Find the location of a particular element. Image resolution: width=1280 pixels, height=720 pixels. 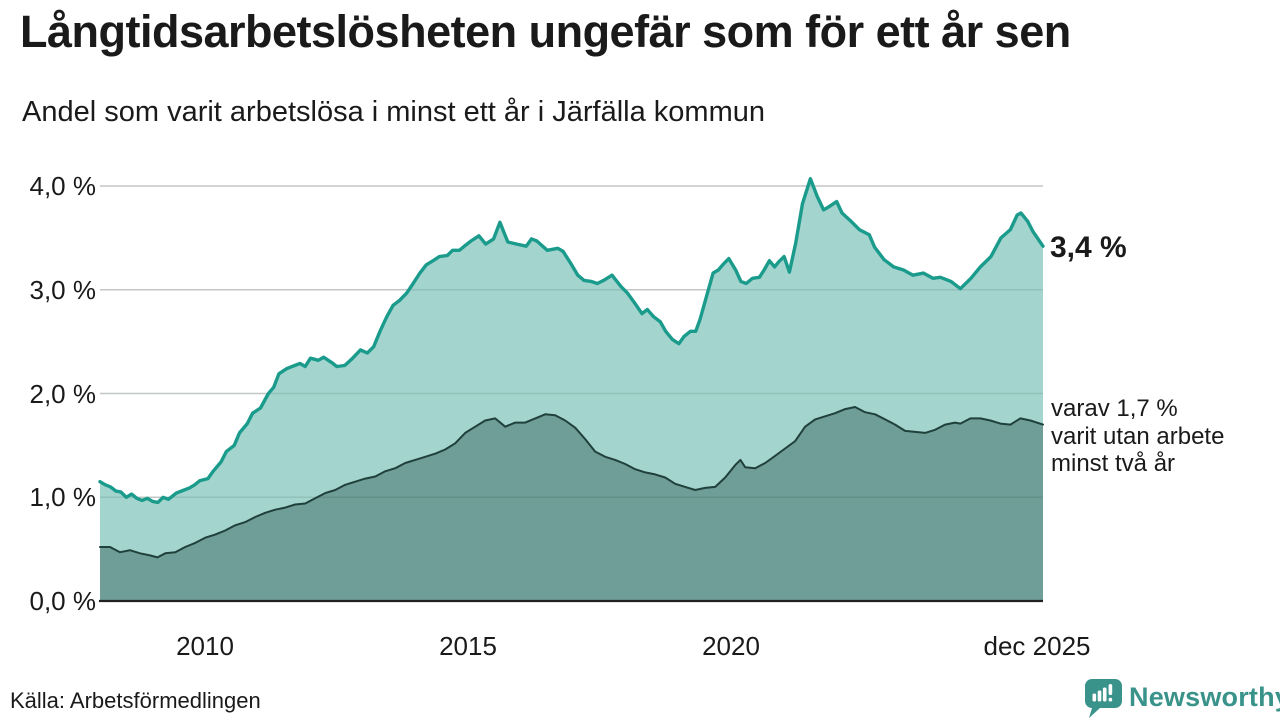

annotation-line: varav 1,7 % is located at coordinates (1114, 408).